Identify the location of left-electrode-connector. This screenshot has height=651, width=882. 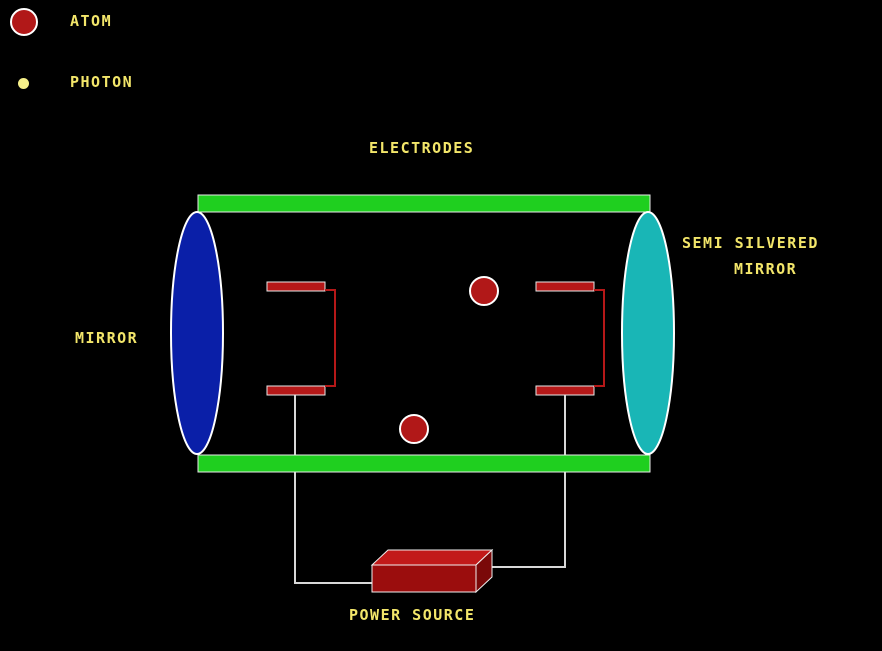
(330, 338).